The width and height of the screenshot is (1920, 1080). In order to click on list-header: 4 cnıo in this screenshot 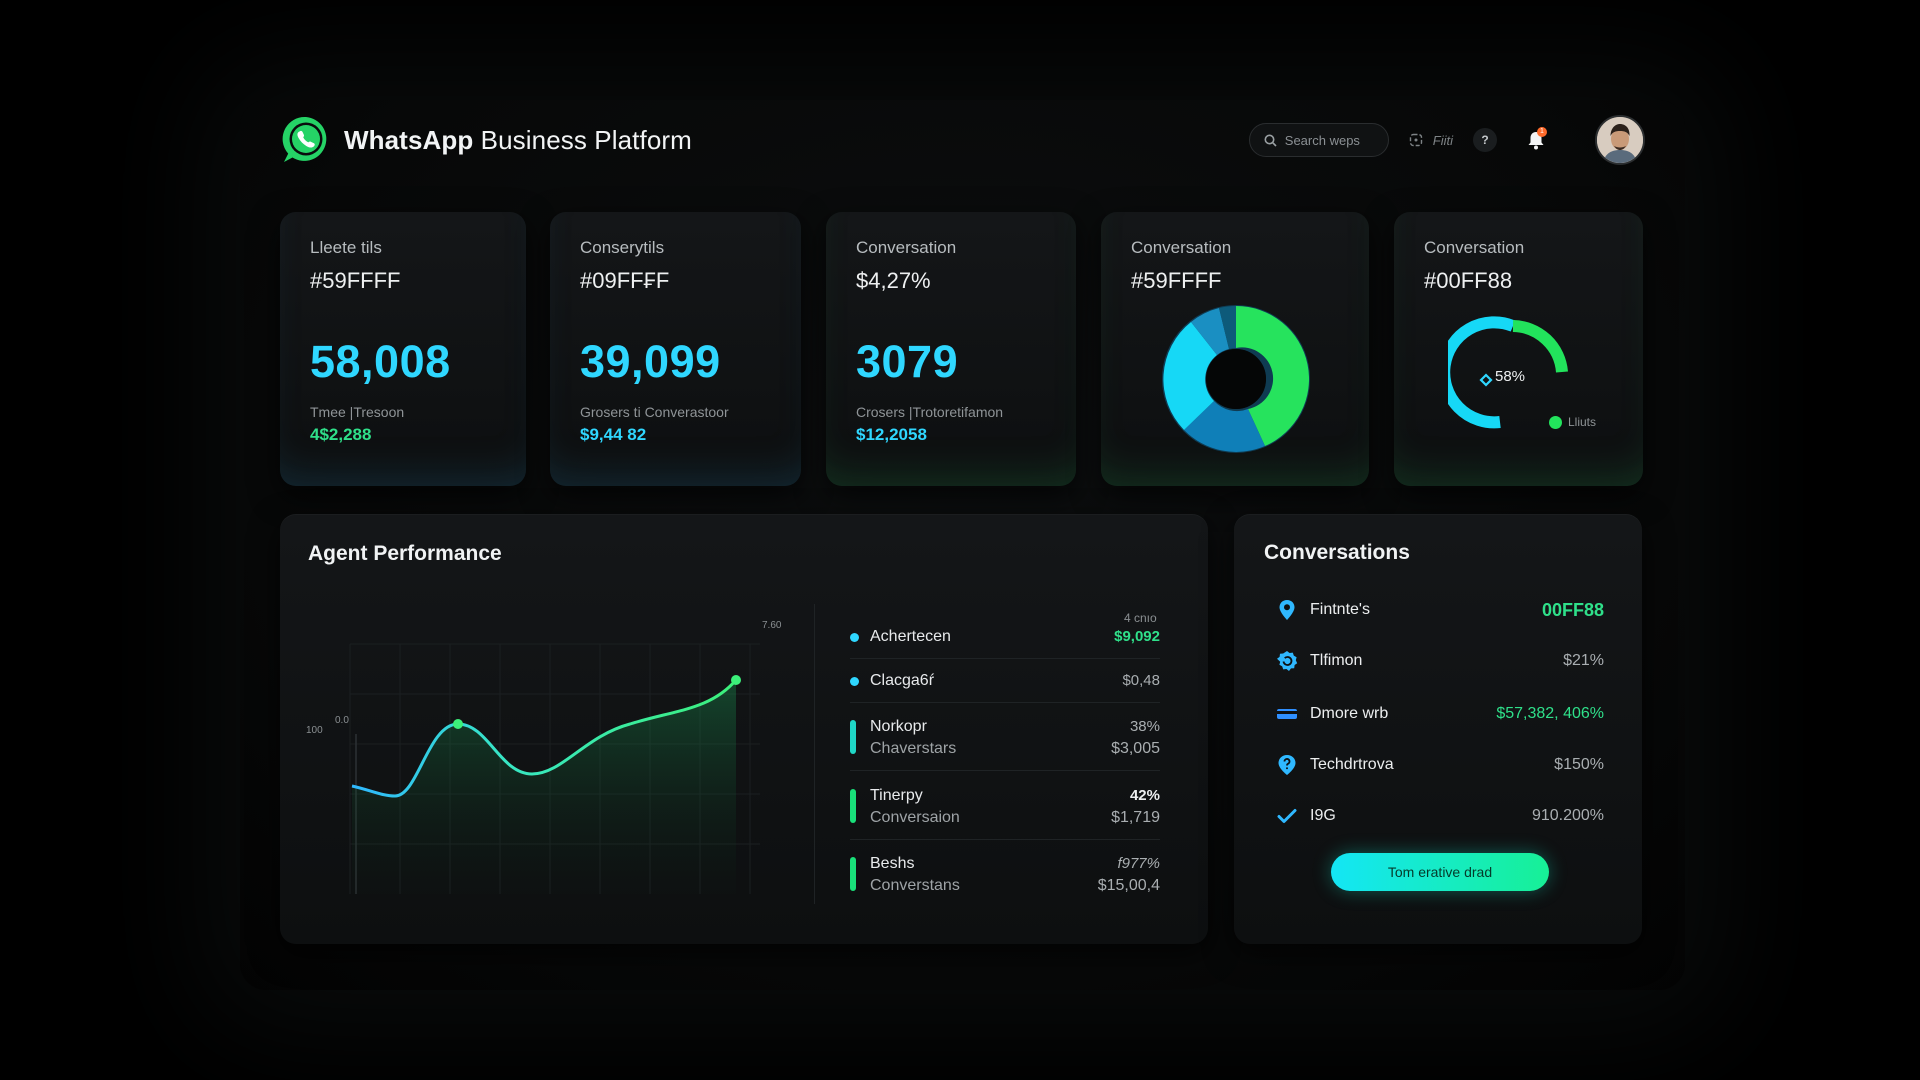, I will do `click(1140, 618)`.